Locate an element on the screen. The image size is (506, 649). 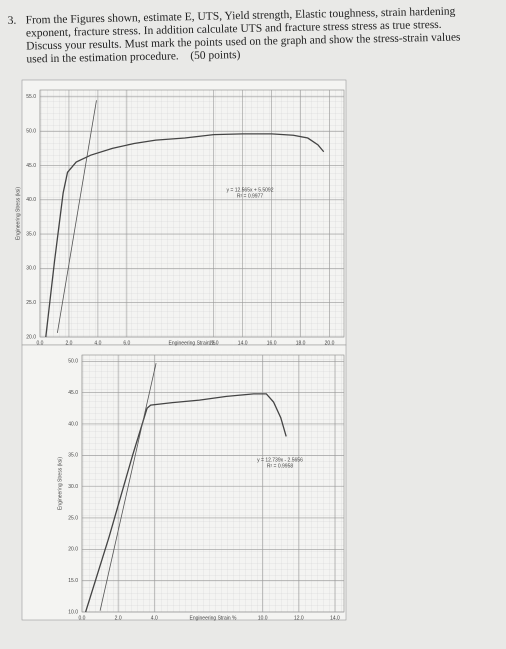
x-tick-label: 20.0 is located at coordinates (330, 343).